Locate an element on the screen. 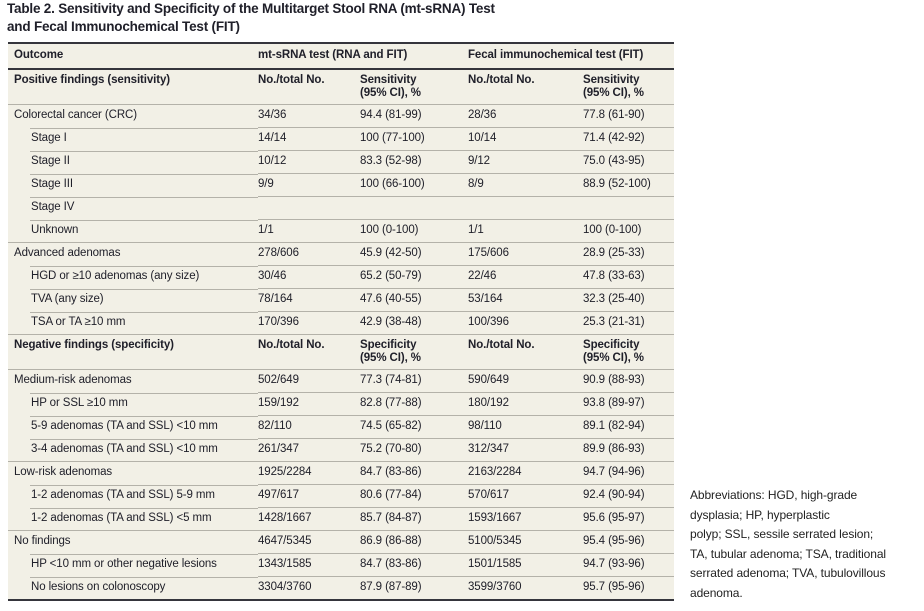 Image resolution: width=924 pixels, height=611 pixels. data-cell: 3304/3760 is located at coordinates (309, 588).